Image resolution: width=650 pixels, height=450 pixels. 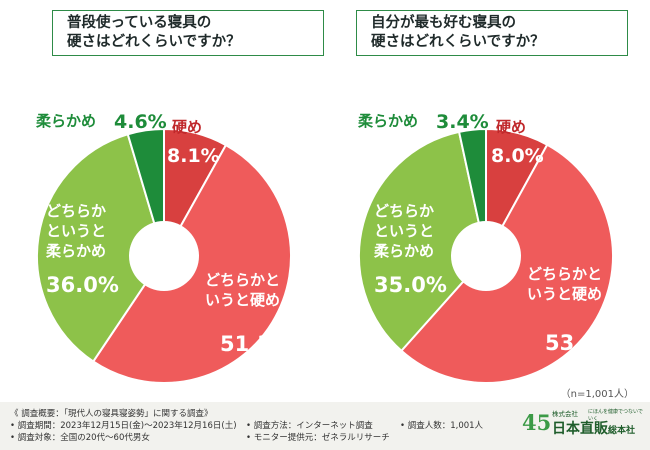 What do you see at coordinates (581, 343) in the screenshot?
I see `right-value-somewhat-hard: 53.6%` at bounding box center [581, 343].